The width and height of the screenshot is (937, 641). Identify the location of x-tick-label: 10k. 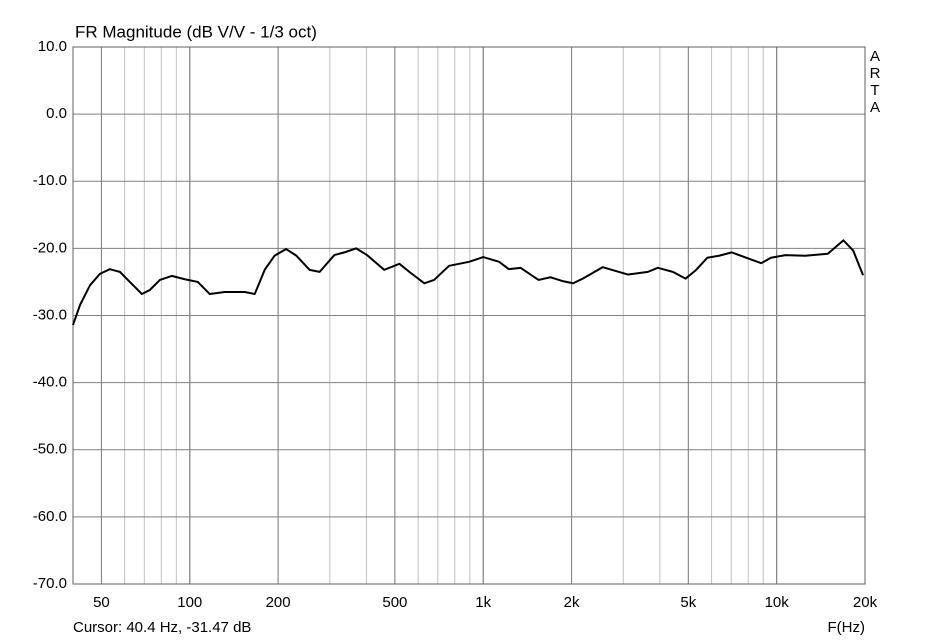
(777, 602).